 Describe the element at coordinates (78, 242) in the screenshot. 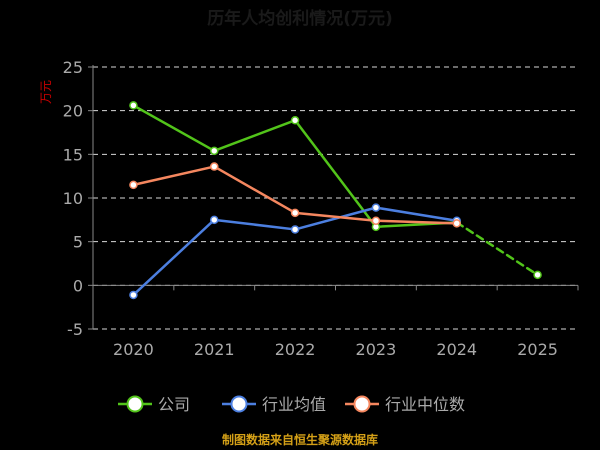

I see `y-tick-label: 5` at that location.